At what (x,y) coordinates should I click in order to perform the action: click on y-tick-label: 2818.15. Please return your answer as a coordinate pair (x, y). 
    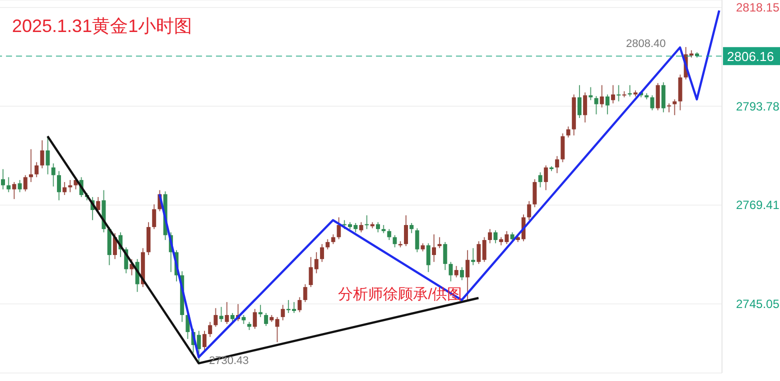
    Looking at the image, I should click on (758, 7).